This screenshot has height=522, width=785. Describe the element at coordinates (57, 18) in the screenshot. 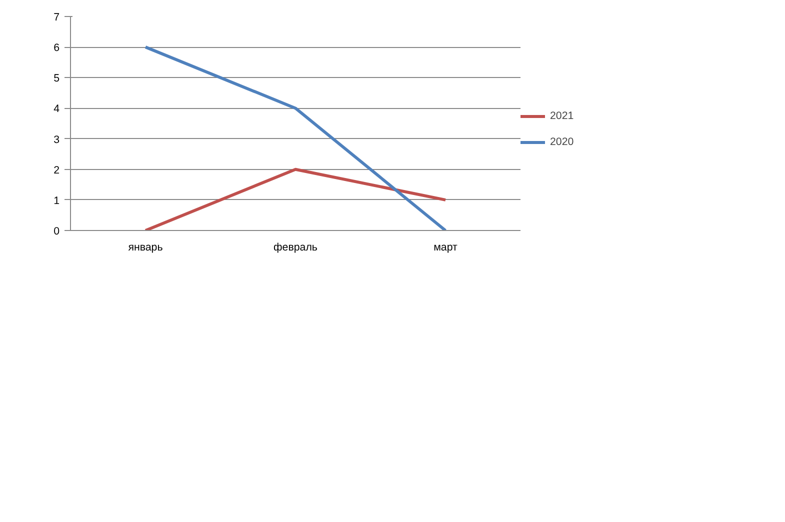

I see `y-tick-label: 7` at that location.